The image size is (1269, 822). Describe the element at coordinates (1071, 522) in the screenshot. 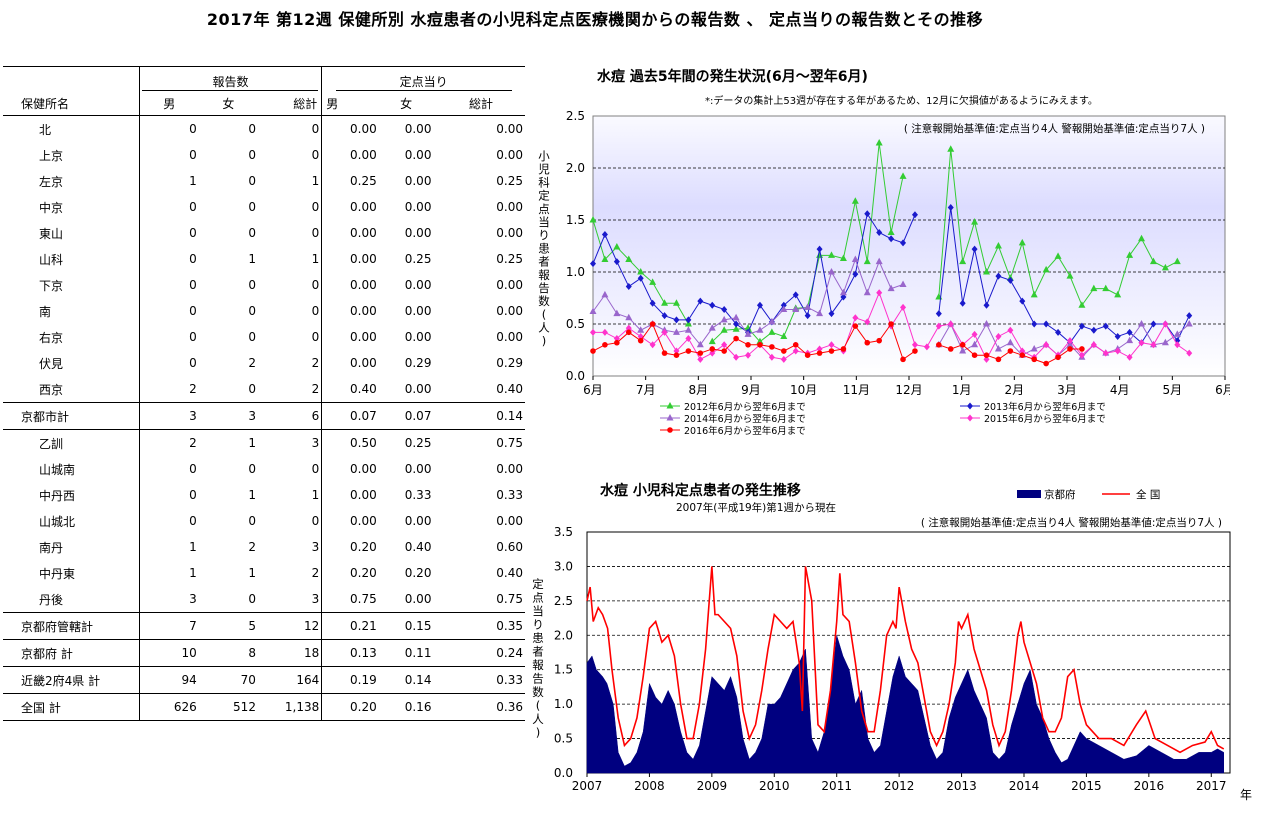

I see `chart2-threshold-note: ( 注意報開始基準値:定点当り4人 警報開始基準値:定点当り7人 )` at that location.